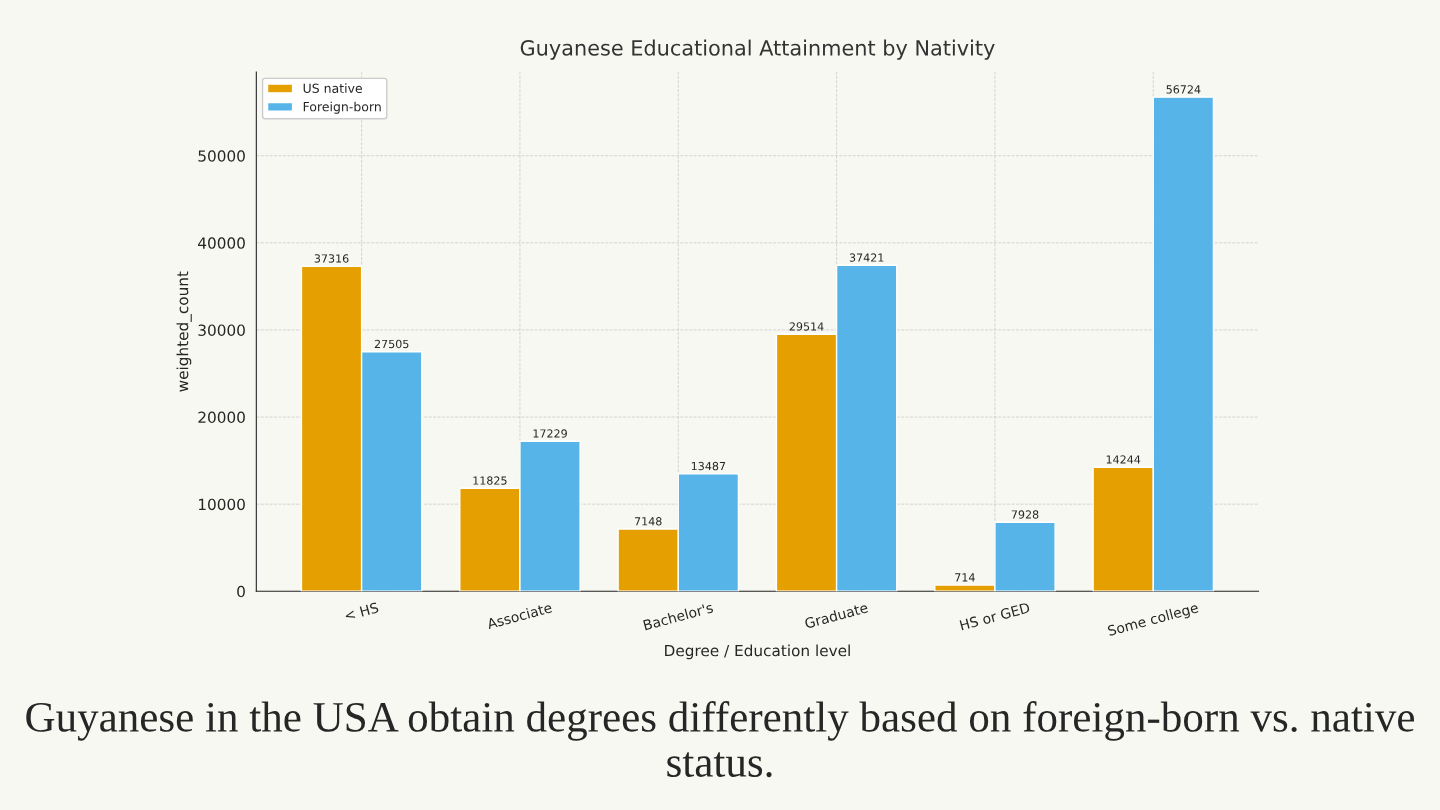  I want to click on x-tick-label: < HS, so click(361, 611).